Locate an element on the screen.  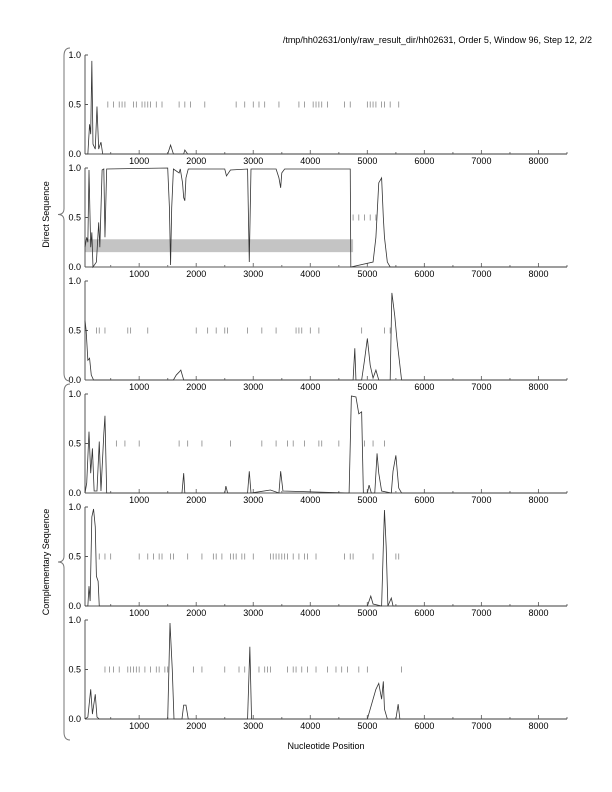
shaded-region is located at coordinates (219, 246).